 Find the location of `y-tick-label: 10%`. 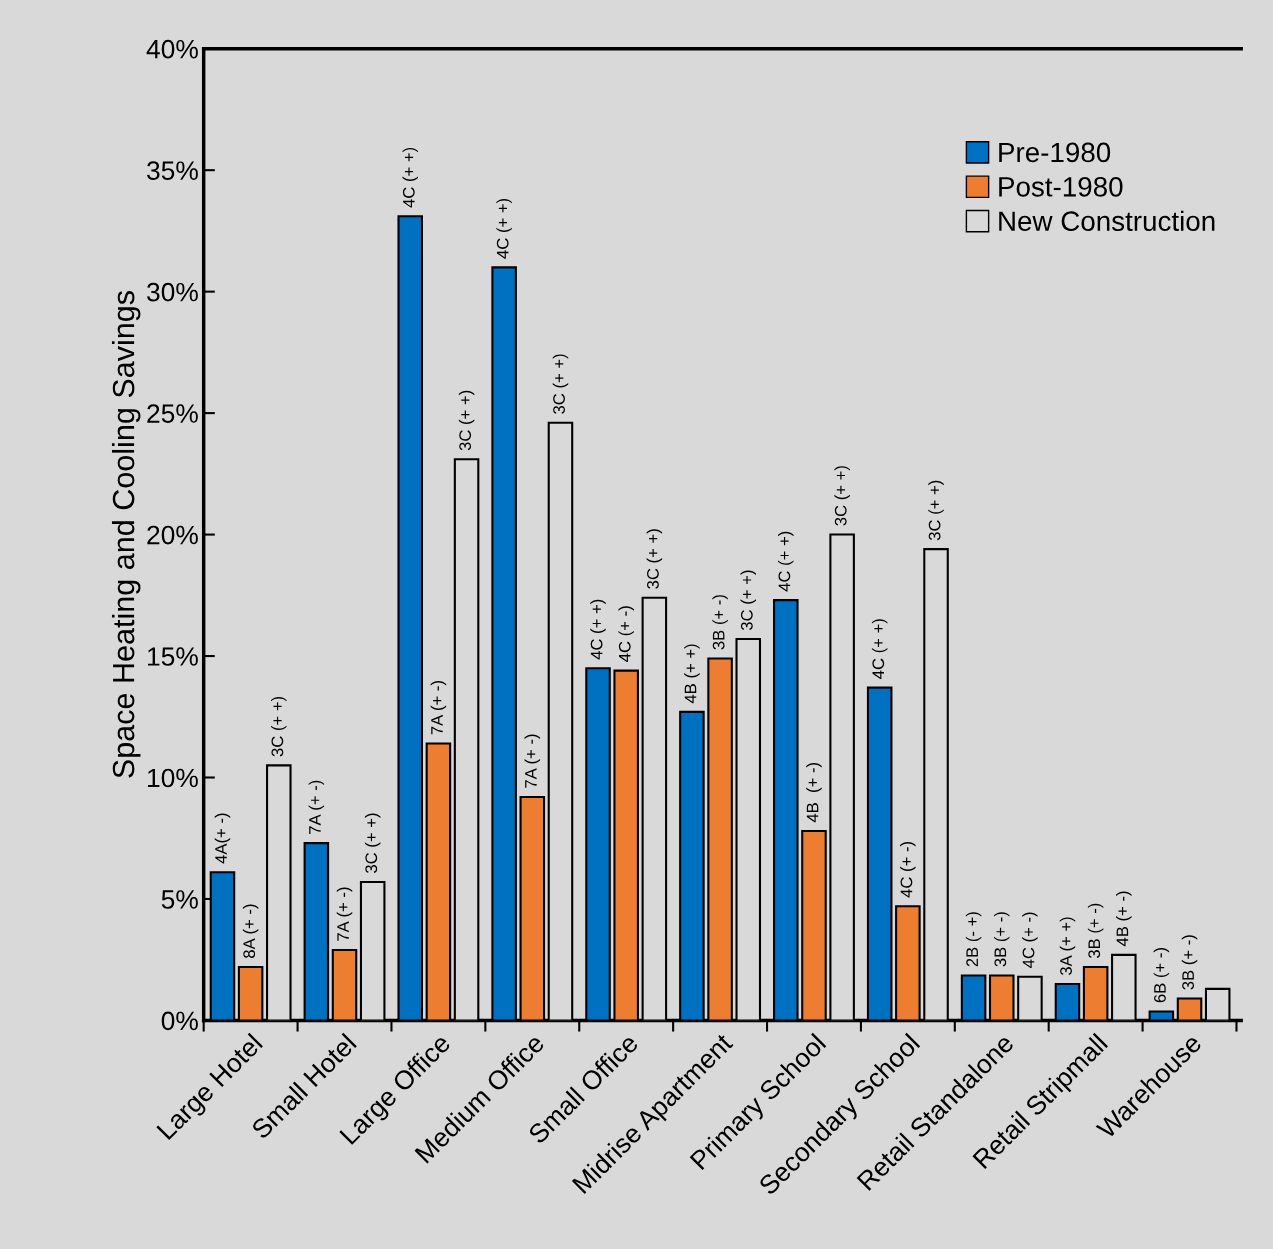

y-tick-label: 10% is located at coordinates (173, 778).